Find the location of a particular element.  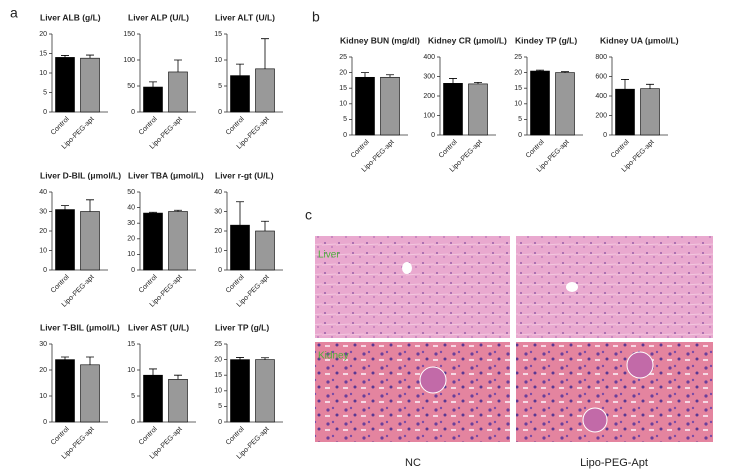

chart-title: Liver T-BIL (μmol/L) is located at coordinates (80, 327).